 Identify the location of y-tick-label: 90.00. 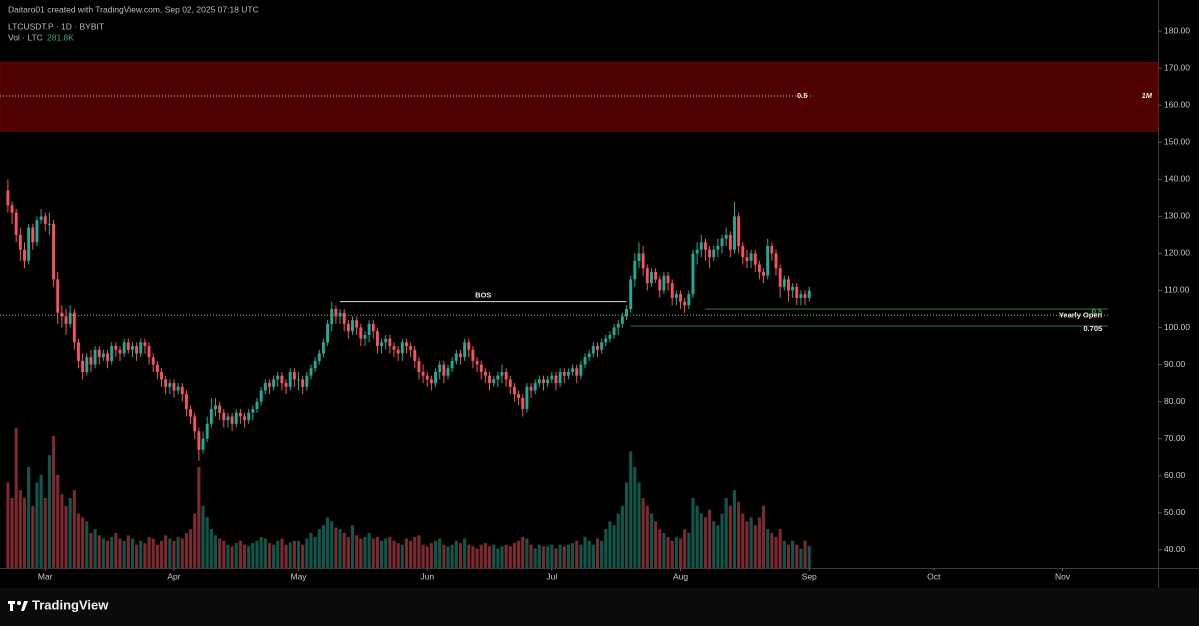
(1175, 364).